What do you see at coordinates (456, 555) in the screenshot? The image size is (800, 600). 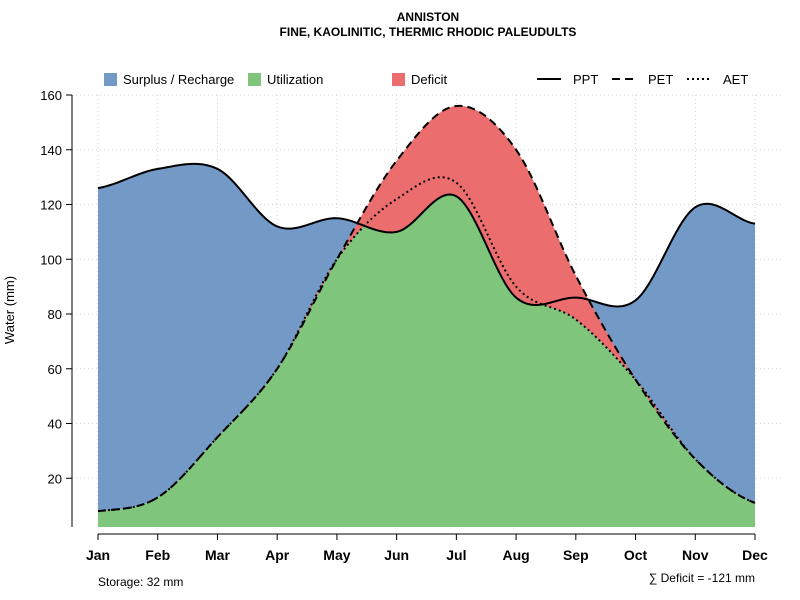 I see `x-tick-label: Jul` at bounding box center [456, 555].